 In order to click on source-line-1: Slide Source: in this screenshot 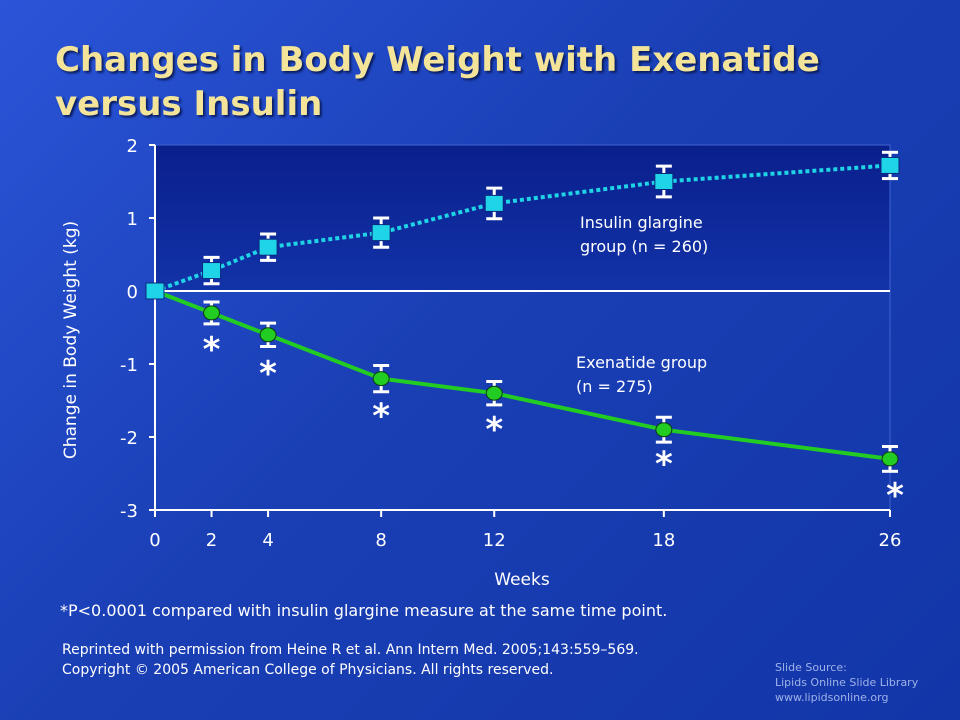, I will do `click(811, 667)`.